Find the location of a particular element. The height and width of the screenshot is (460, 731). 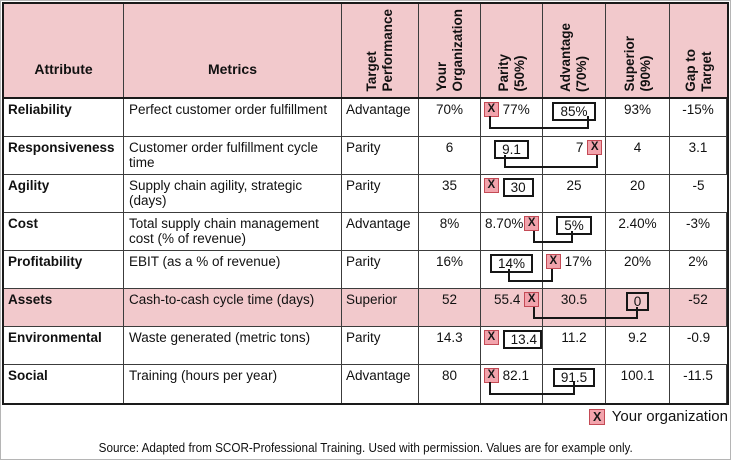

your-organization-cell: 14.3 is located at coordinates (450, 345).